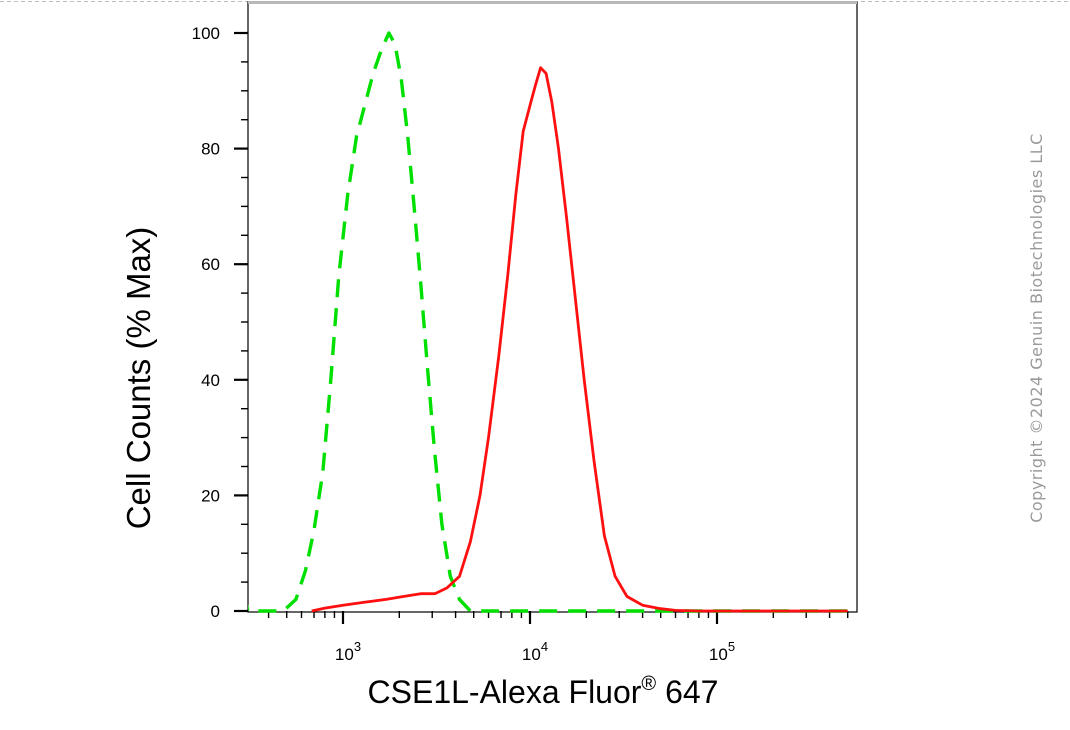  I want to click on x-tick-label: 10³, so click(348, 651).